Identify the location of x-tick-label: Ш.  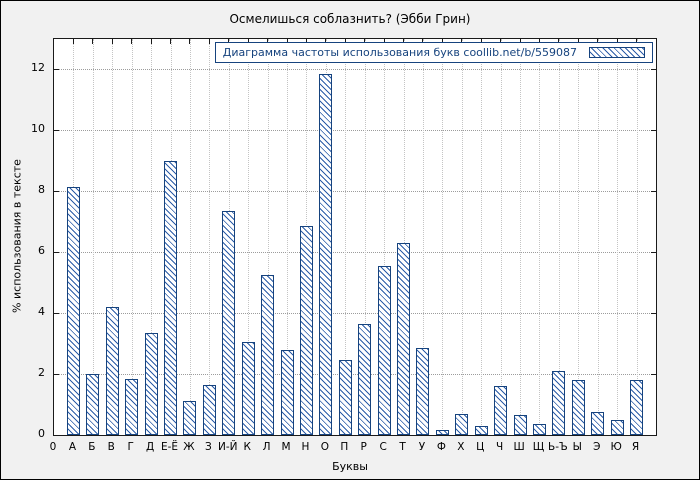
(519, 447).